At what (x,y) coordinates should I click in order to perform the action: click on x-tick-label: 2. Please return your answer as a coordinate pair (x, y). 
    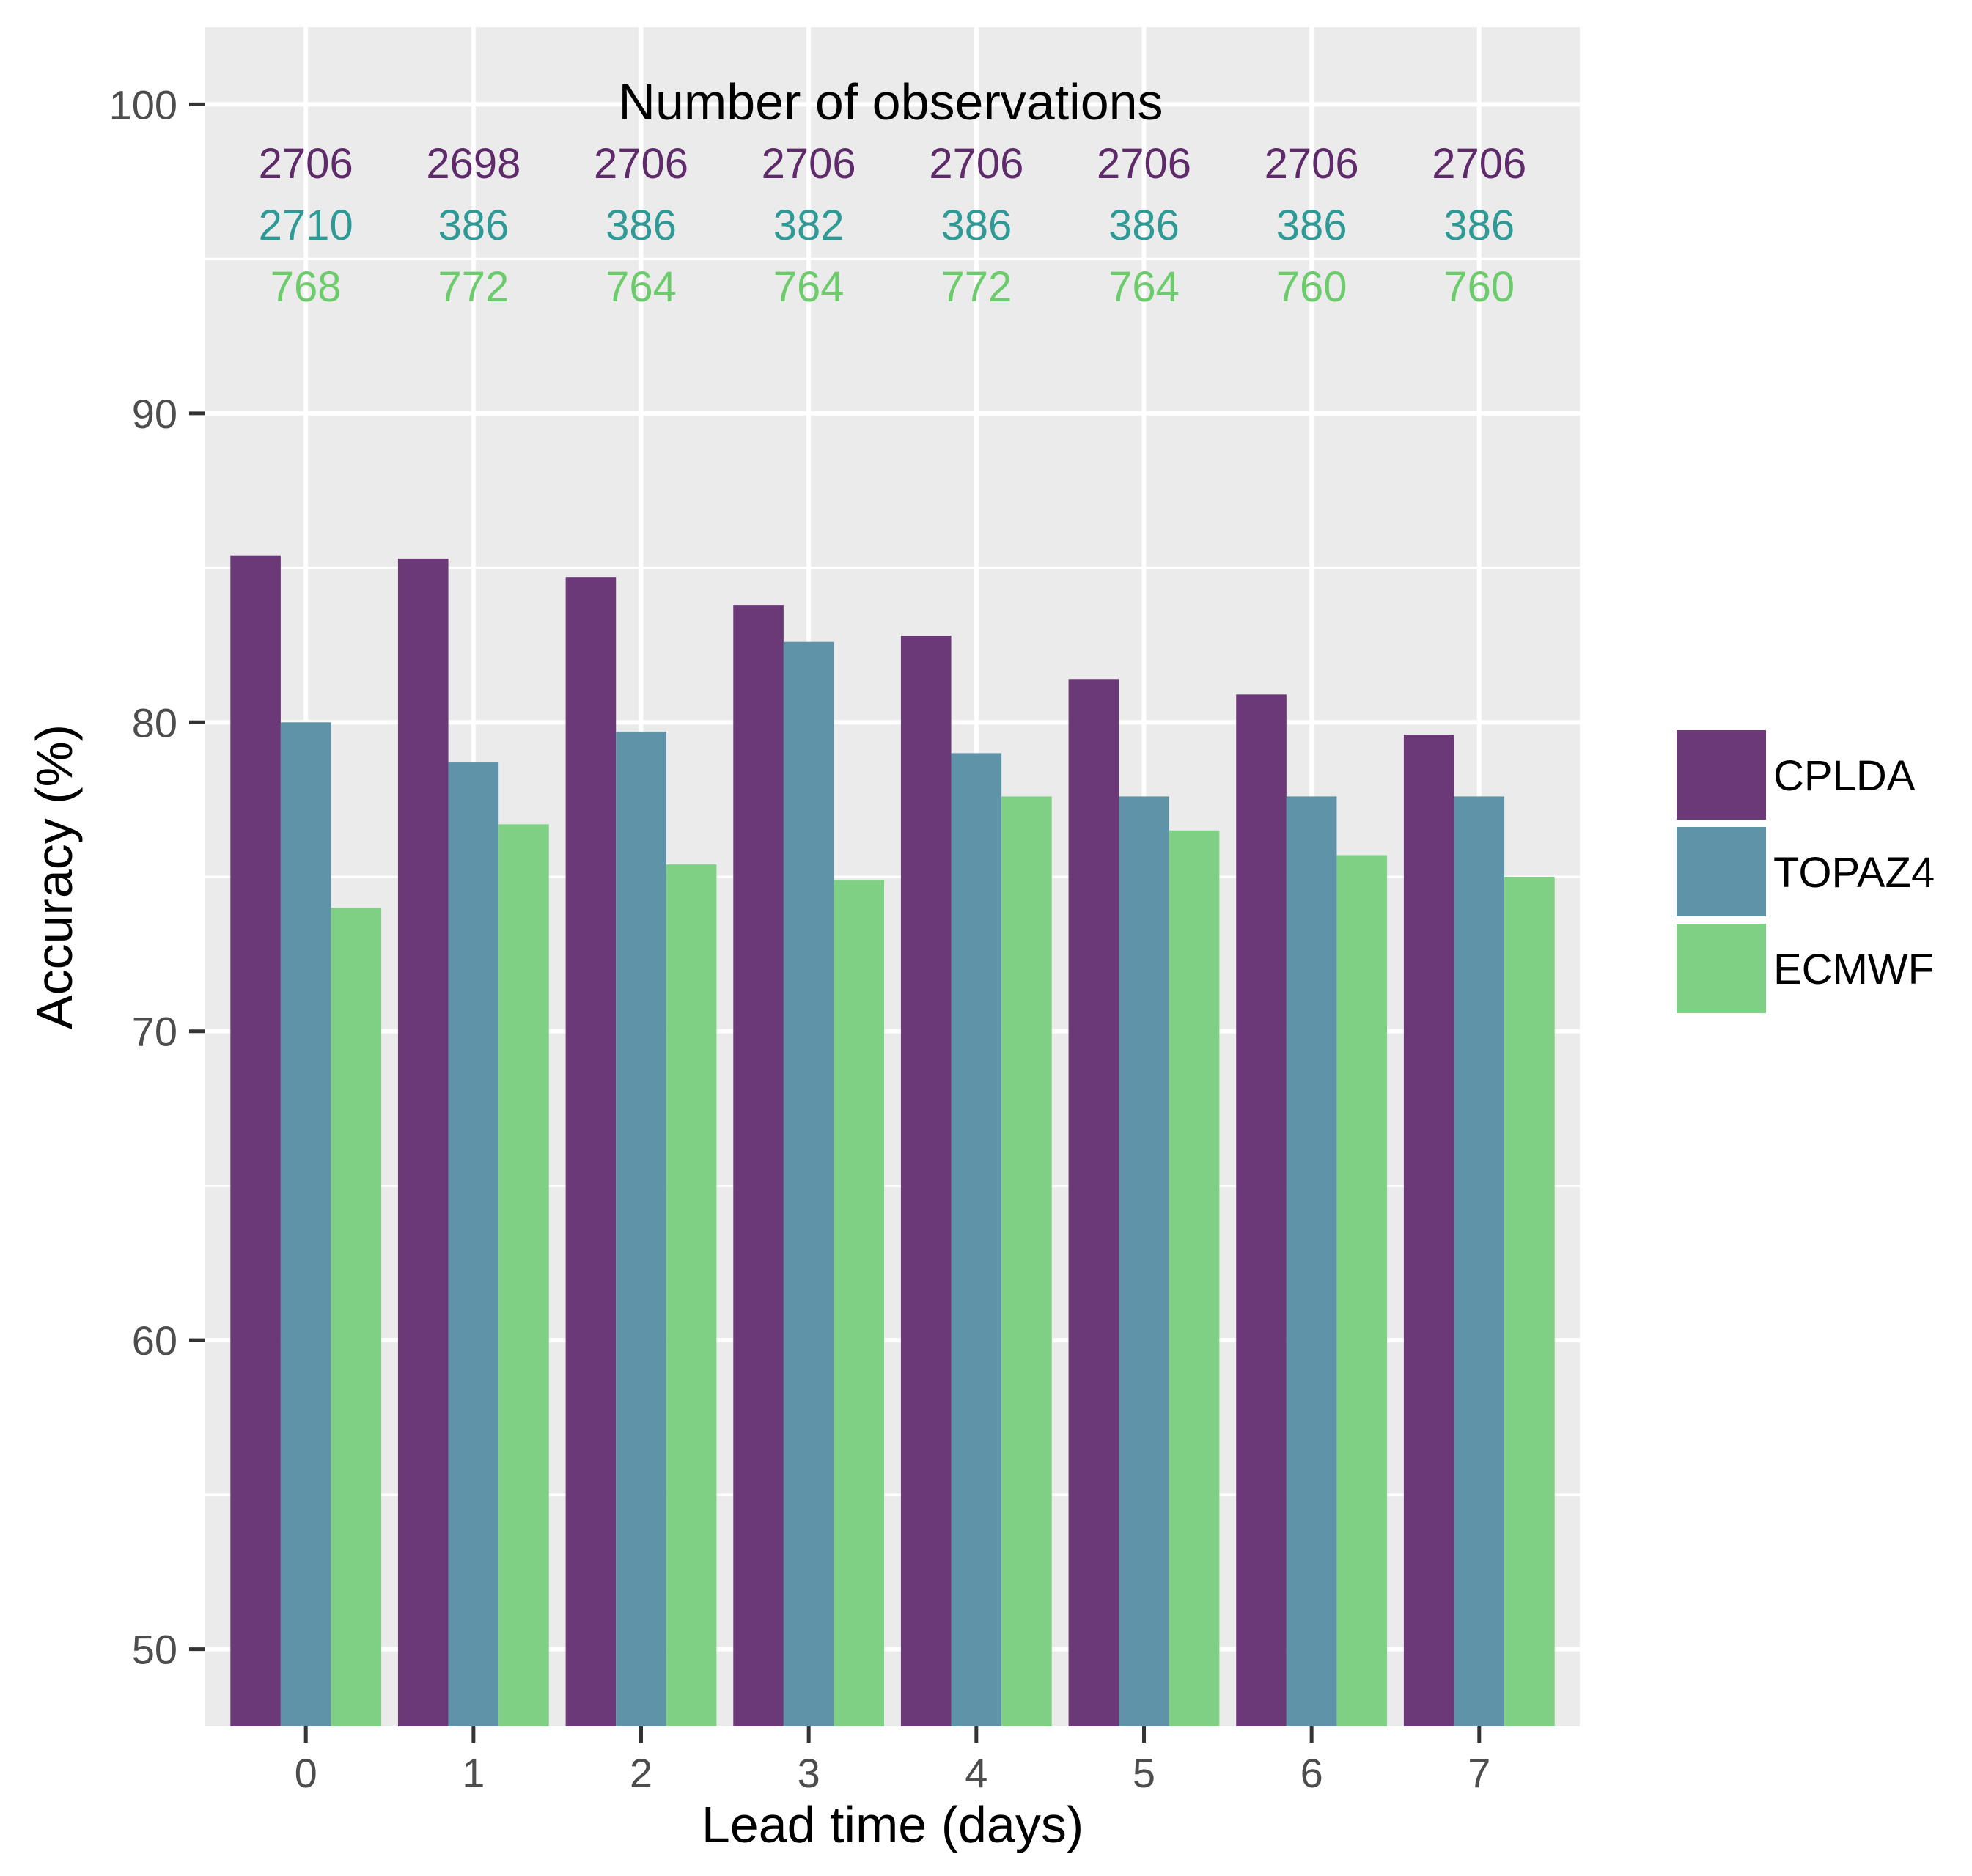
    Looking at the image, I should click on (641, 1773).